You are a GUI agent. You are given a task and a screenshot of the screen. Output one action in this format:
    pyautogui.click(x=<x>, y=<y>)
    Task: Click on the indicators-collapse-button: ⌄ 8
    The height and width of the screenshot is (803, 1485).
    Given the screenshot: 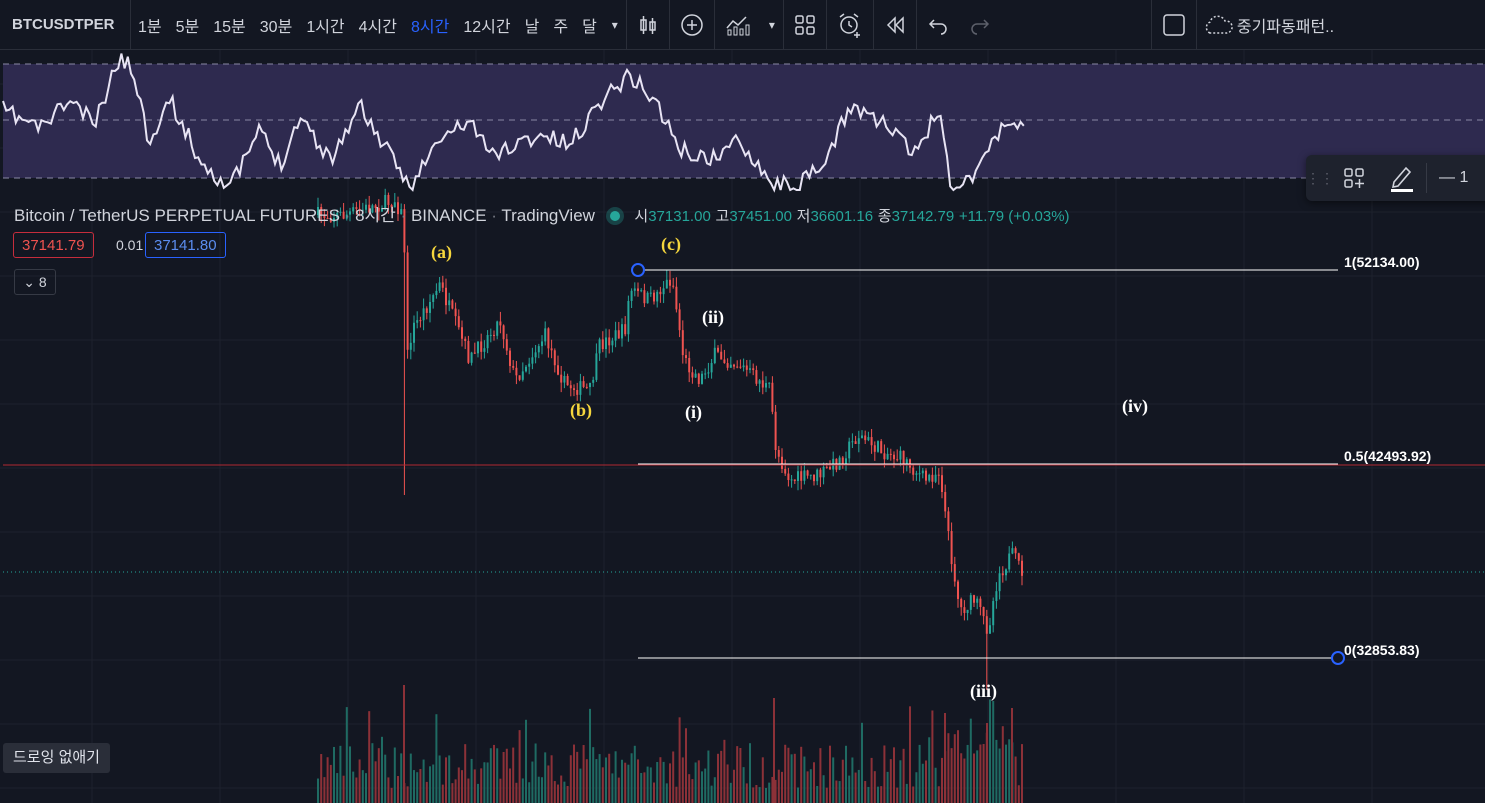 What is the action you would take?
    pyautogui.click(x=35, y=282)
    